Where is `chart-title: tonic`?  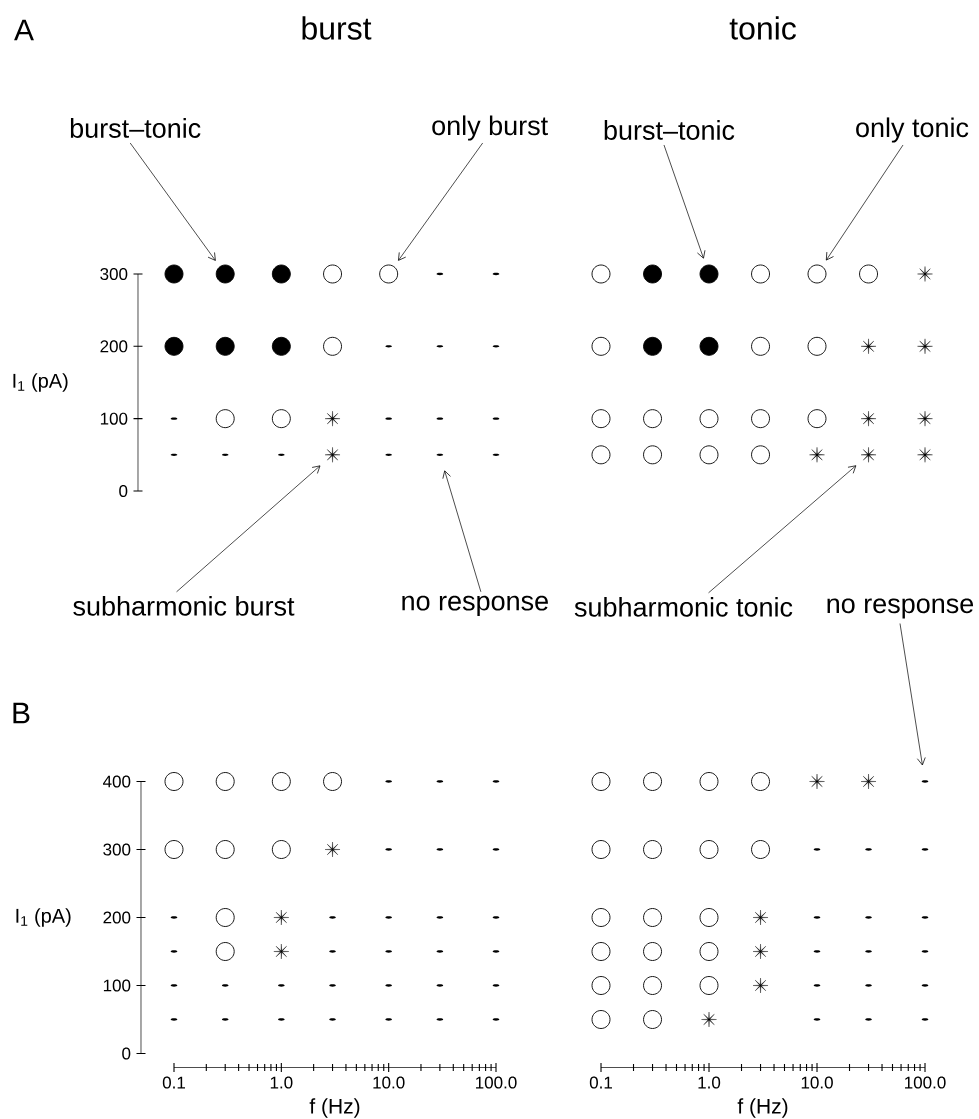
chart-title: tonic is located at coordinates (762, 28).